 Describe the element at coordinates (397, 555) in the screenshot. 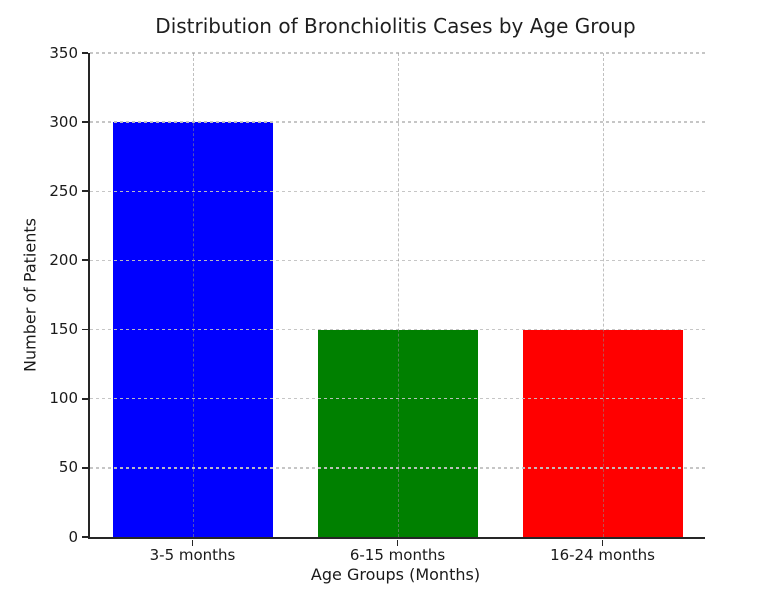

I see `x-tick-label-6-15-months: 6-15 months` at that location.